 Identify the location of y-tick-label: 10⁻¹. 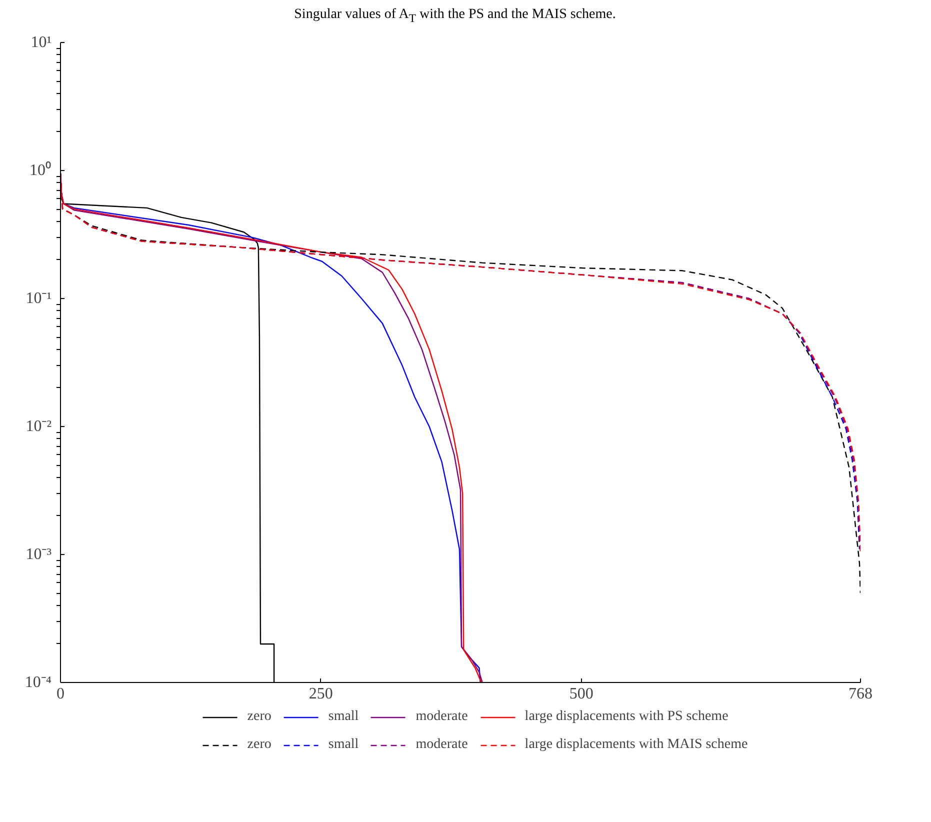
(39, 298).